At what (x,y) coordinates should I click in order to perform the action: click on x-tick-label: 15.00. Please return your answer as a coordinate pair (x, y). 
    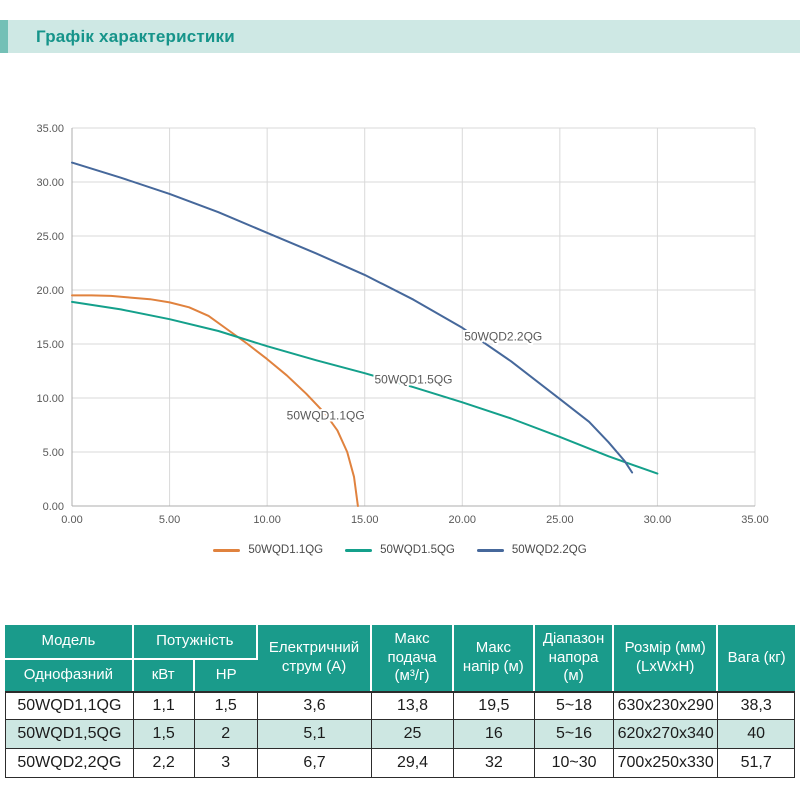
    Looking at the image, I should click on (365, 520).